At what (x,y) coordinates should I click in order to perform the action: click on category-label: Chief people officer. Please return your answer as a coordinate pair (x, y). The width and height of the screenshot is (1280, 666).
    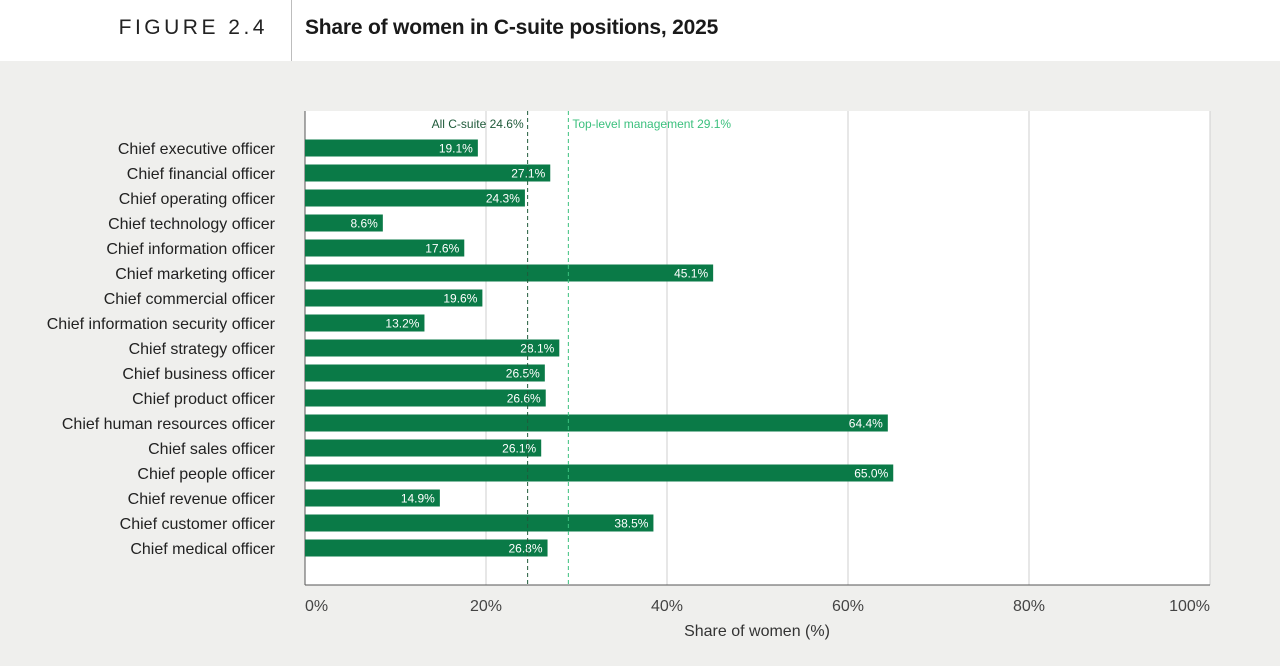
    Looking at the image, I should click on (206, 474).